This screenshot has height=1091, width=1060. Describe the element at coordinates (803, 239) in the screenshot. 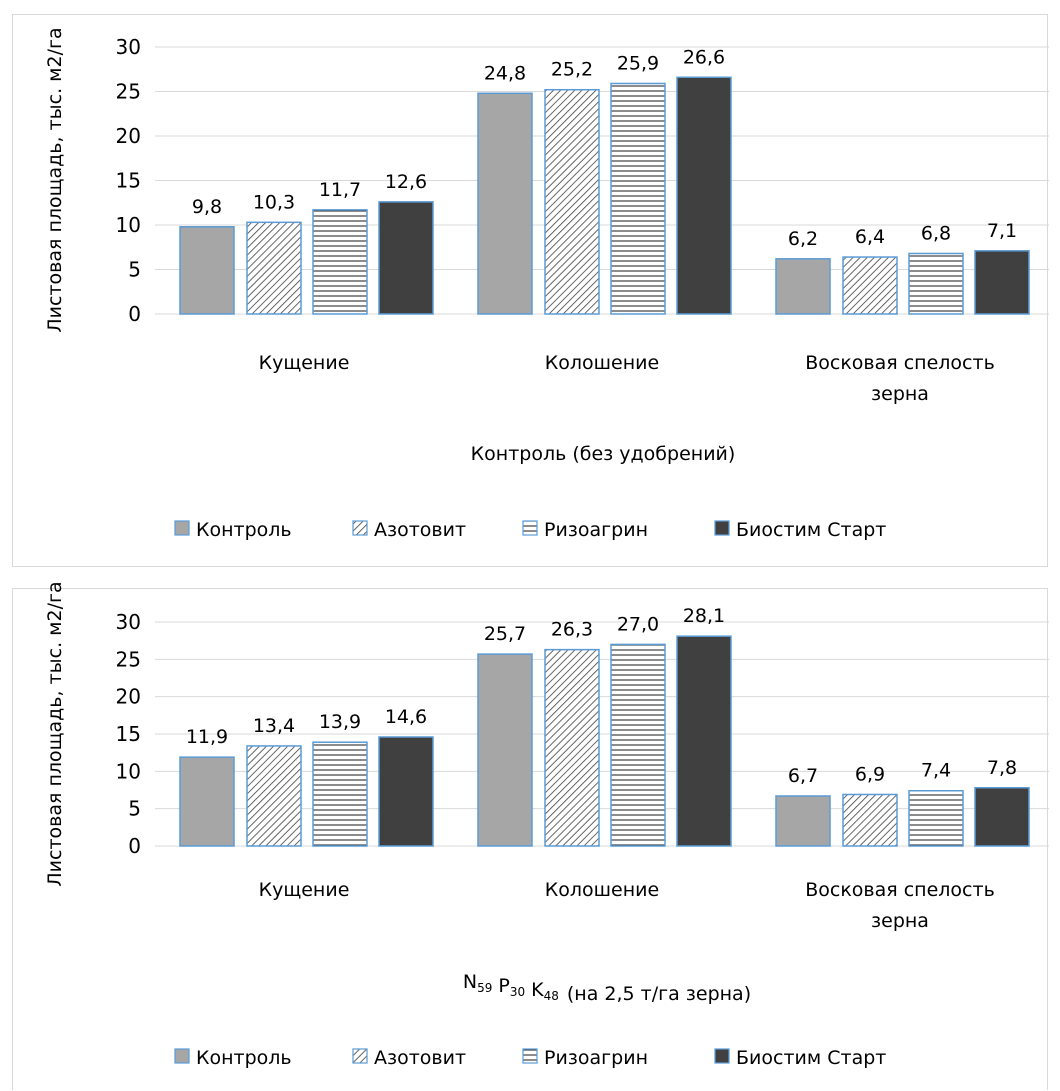

I see `data-label: 6,2` at that location.